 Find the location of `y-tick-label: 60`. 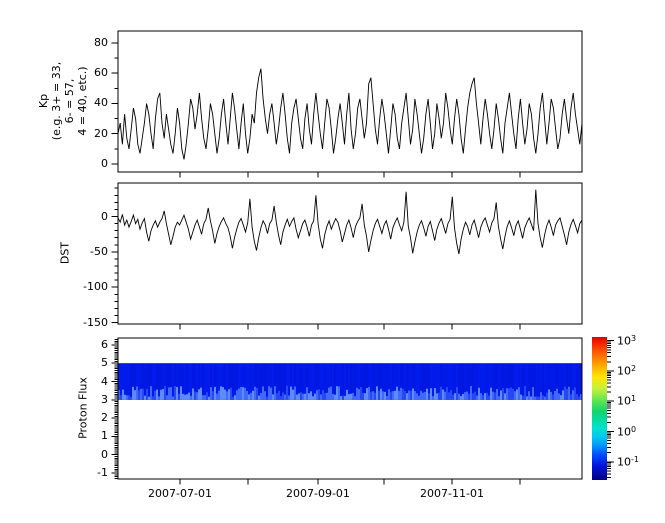

y-tick-label: 60 is located at coordinates (101, 73).